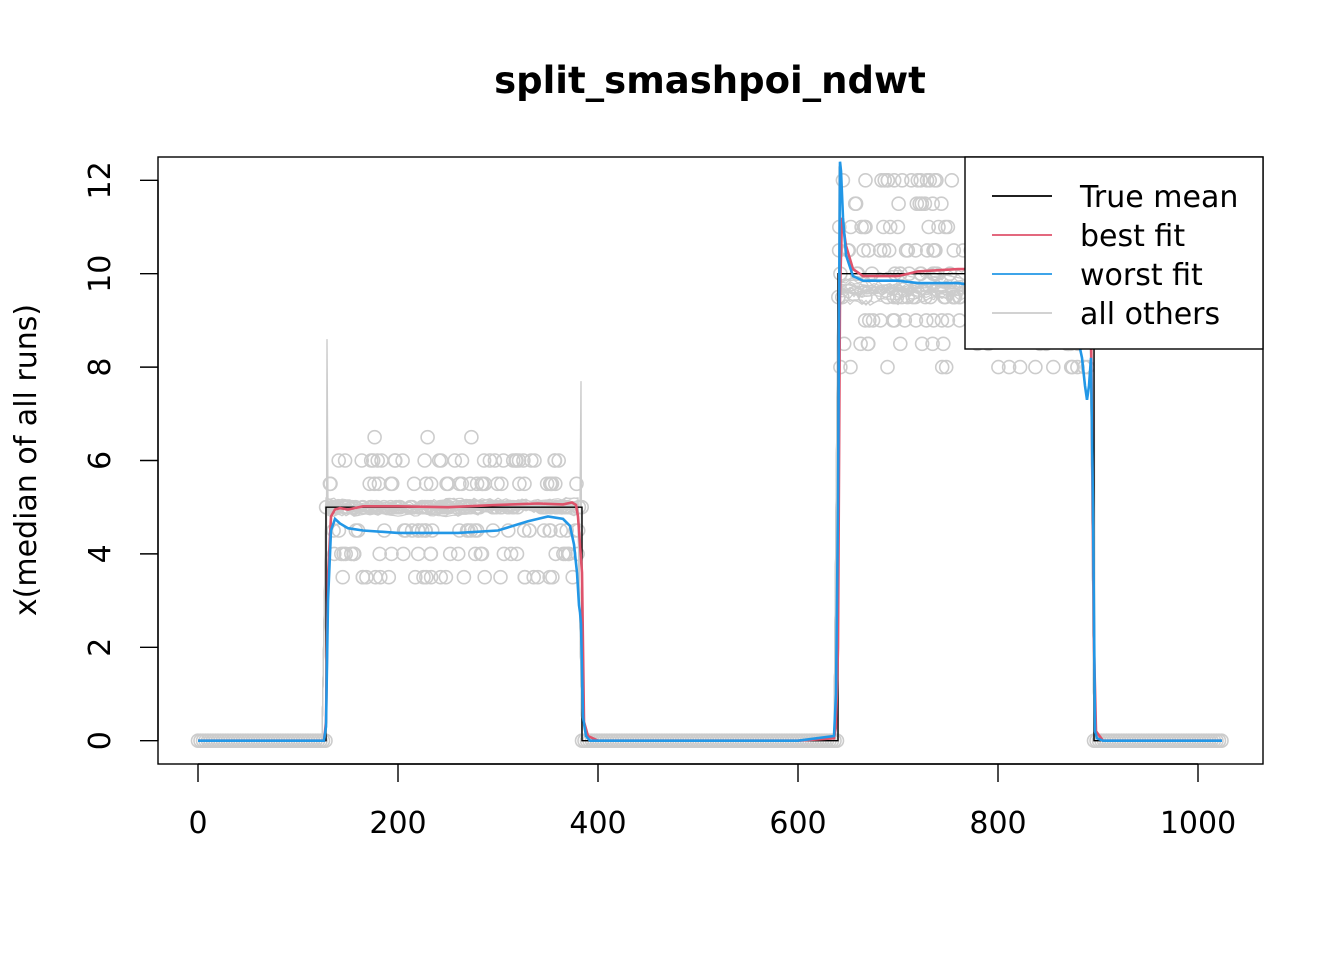 This screenshot has width=1344, height=960. What do you see at coordinates (1141, 275) in the screenshot?
I see `legend-label-worst-fit: worst fit` at bounding box center [1141, 275].